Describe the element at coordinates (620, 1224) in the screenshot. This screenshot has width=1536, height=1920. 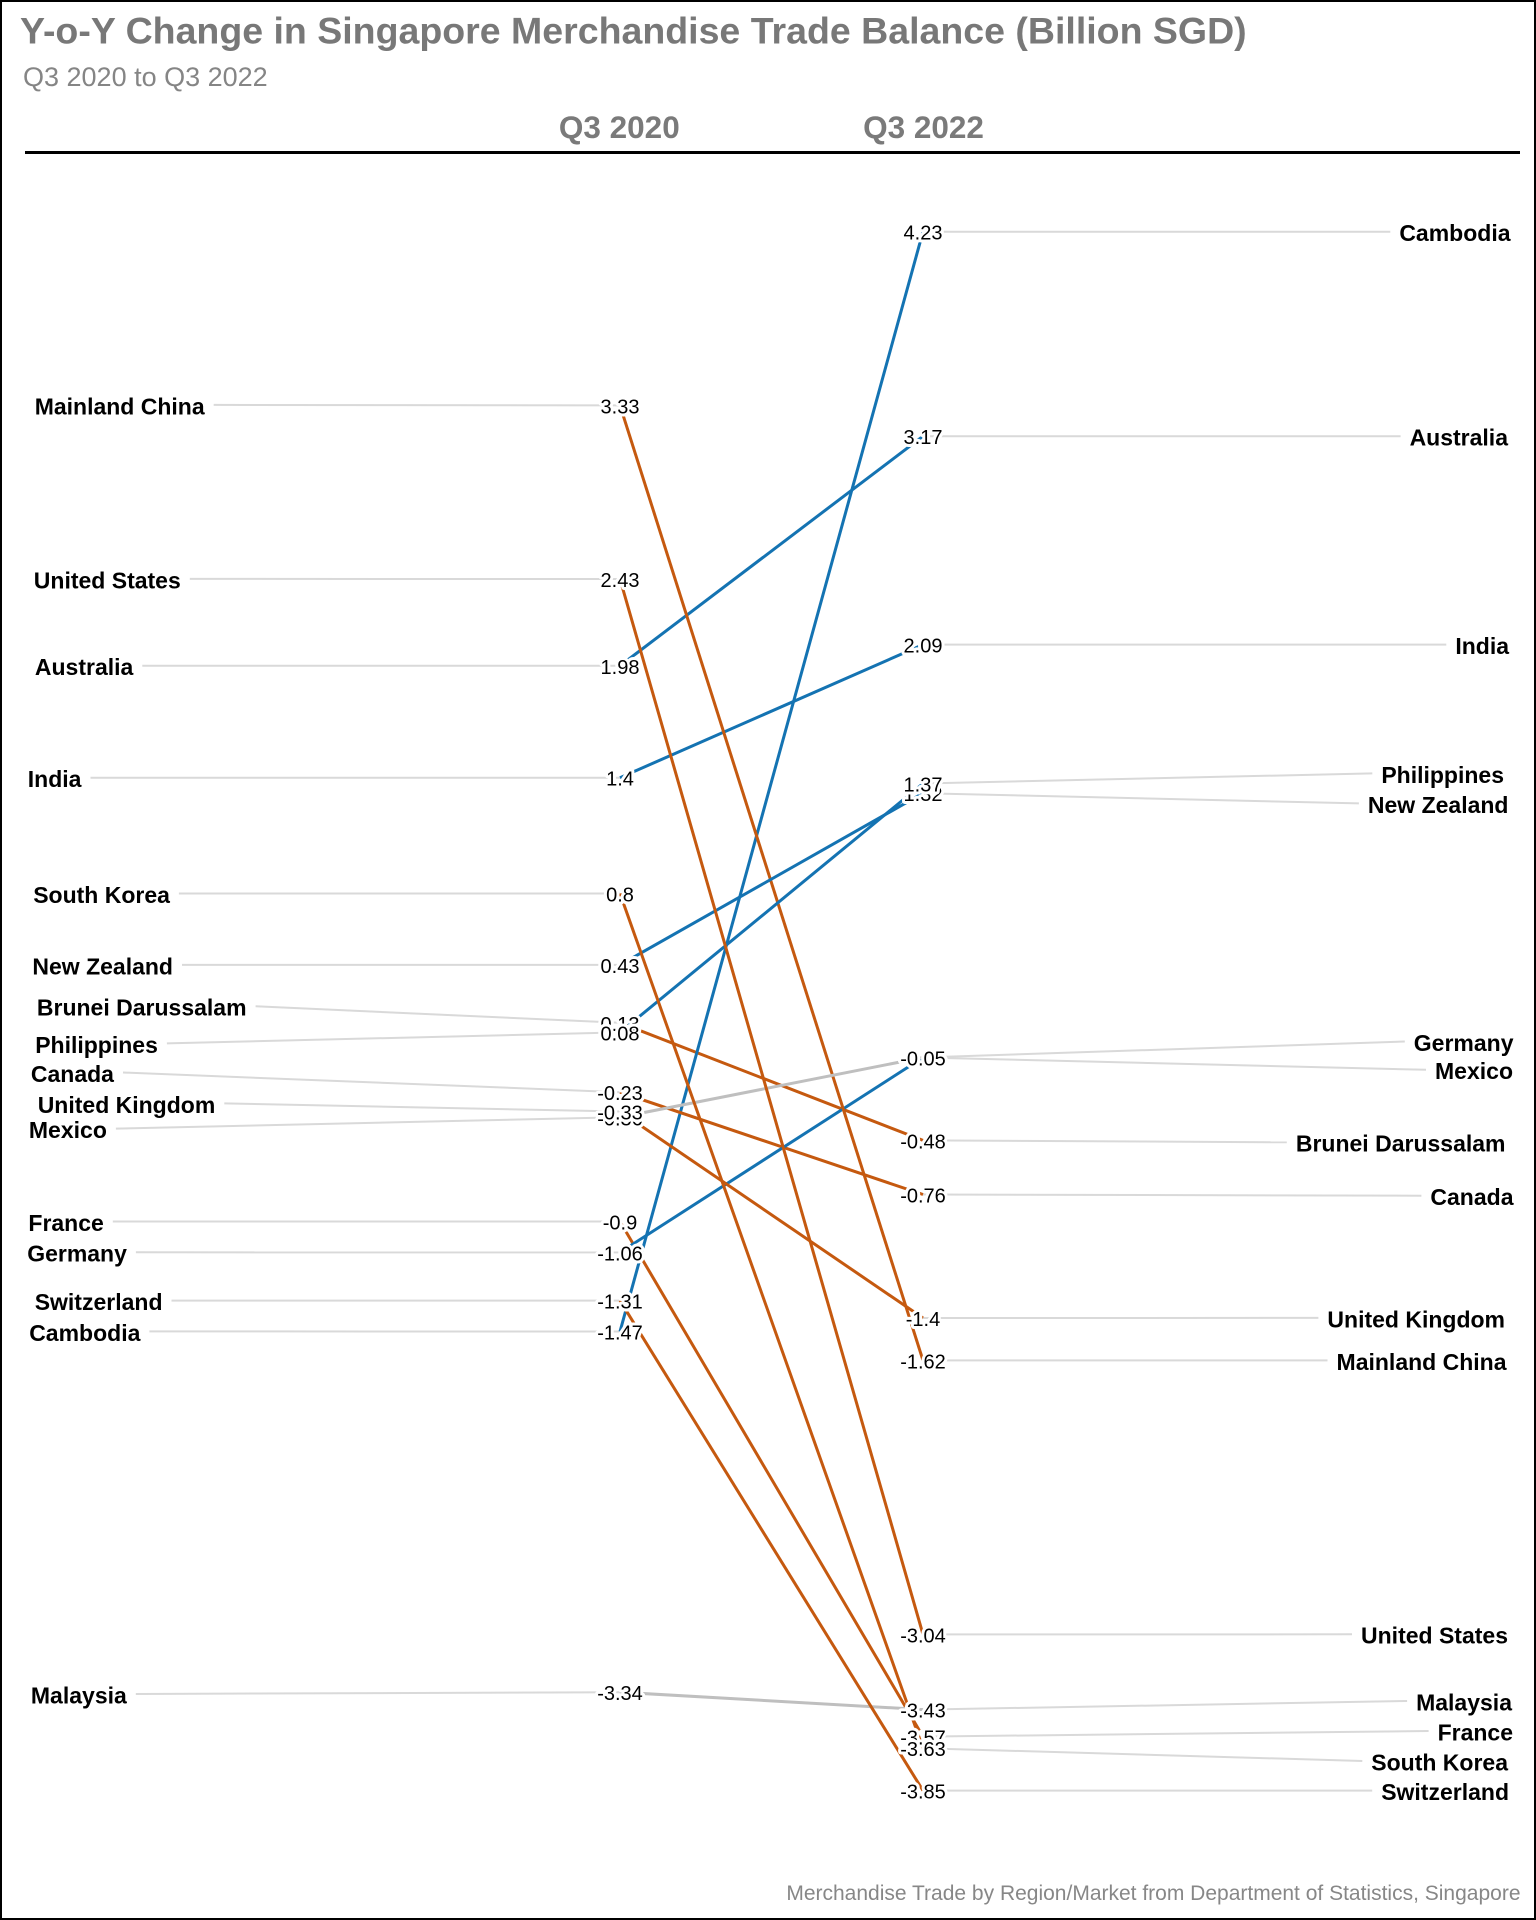
I see `svg-text: -0.9` at that location.